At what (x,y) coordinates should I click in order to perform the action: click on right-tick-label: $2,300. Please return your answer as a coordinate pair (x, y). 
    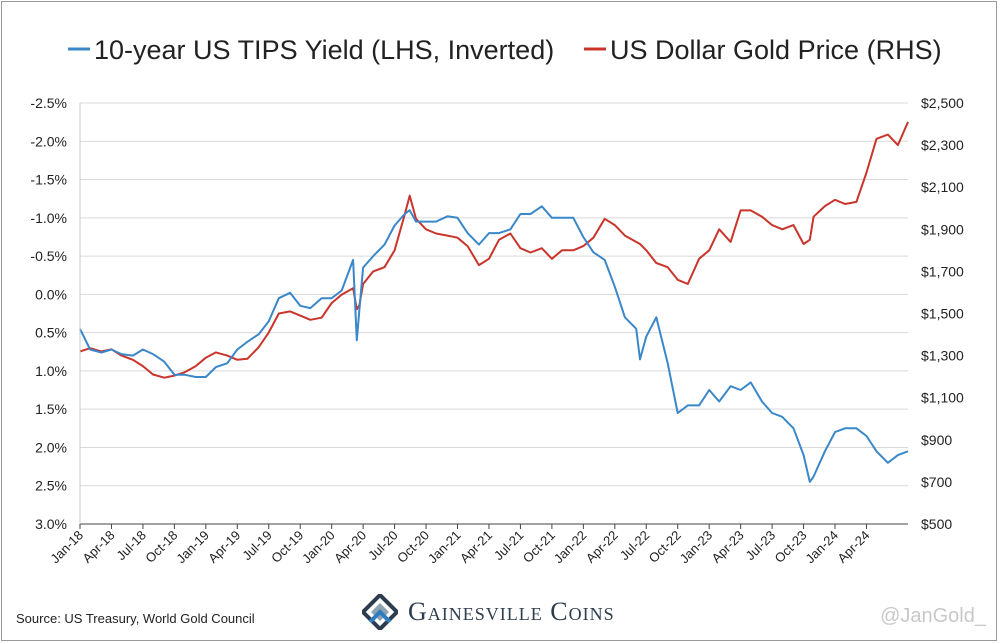
    Looking at the image, I should click on (942, 145).